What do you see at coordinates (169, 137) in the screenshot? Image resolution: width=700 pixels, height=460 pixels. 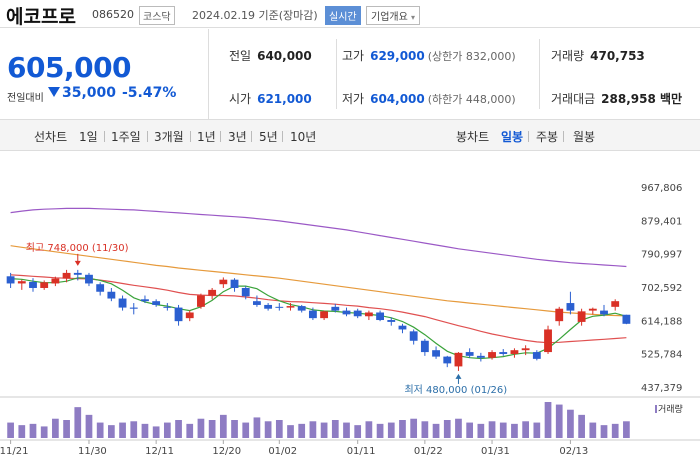 I see `tab-period-3m: 3개월` at bounding box center [169, 137].